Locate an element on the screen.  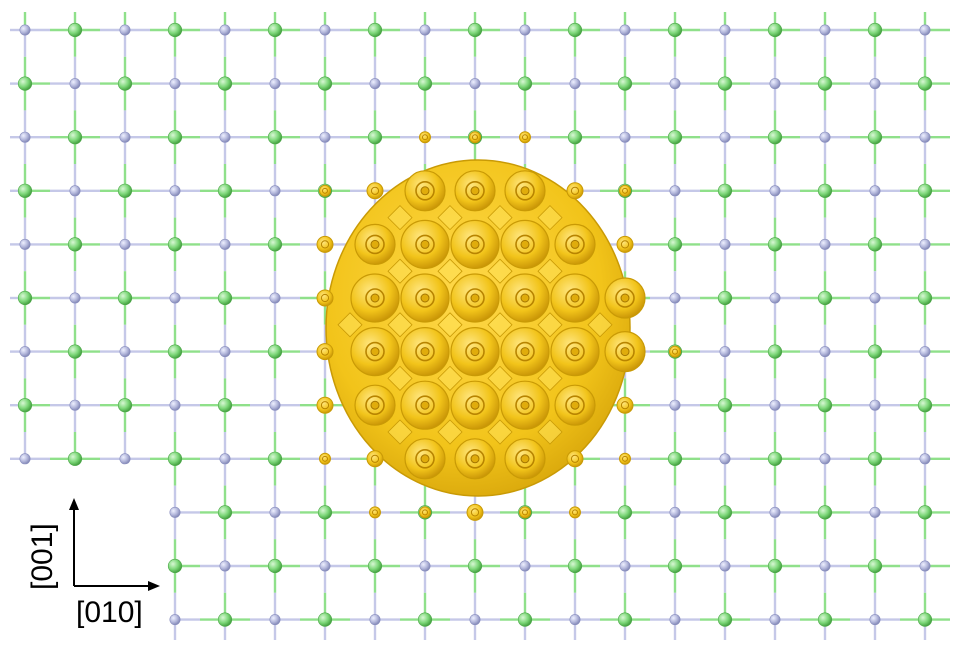
vertical-arrow-head is located at coordinates (74, 504).